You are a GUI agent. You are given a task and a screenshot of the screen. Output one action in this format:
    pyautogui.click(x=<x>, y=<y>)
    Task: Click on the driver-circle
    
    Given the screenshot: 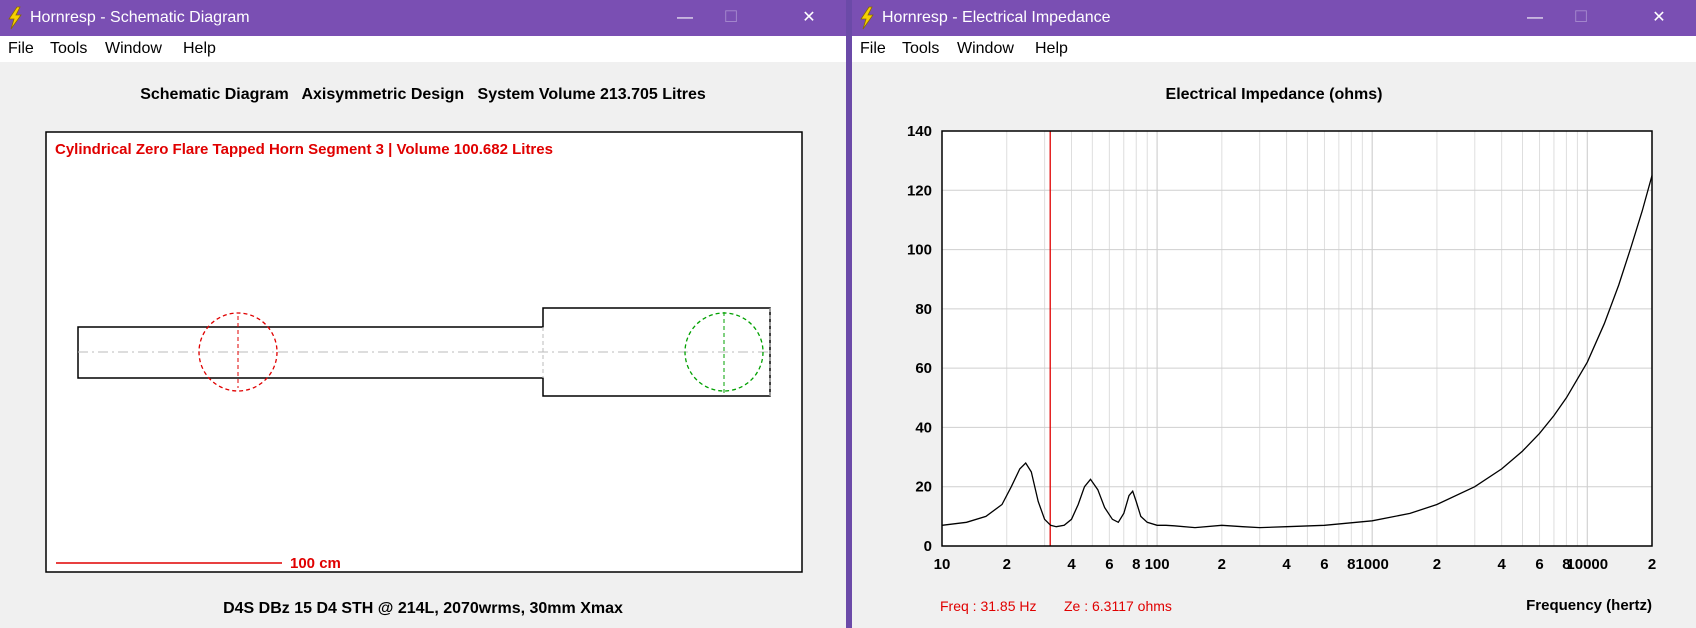 What is the action you would take?
    pyautogui.click(x=238, y=352)
    